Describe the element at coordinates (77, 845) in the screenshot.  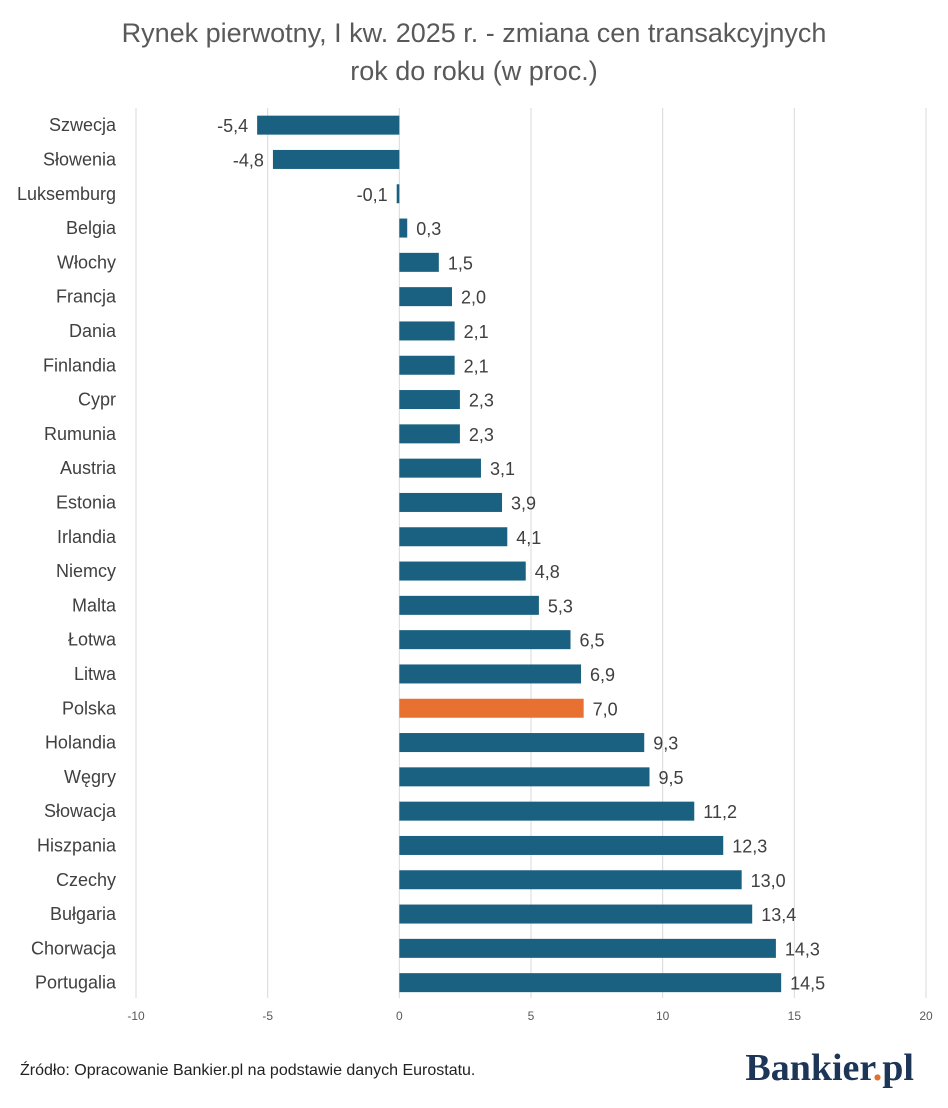
I see `category-label: Hiszpania` at that location.